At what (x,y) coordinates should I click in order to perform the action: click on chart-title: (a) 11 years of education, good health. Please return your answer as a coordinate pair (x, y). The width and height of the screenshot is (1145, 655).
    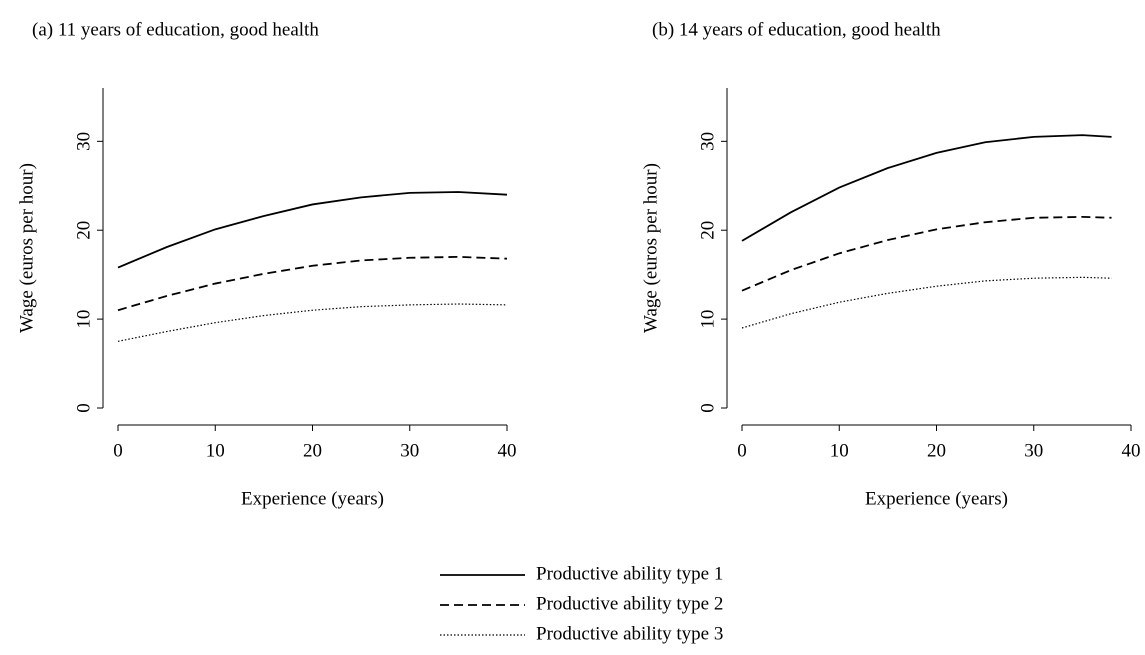
    Looking at the image, I should click on (175, 29).